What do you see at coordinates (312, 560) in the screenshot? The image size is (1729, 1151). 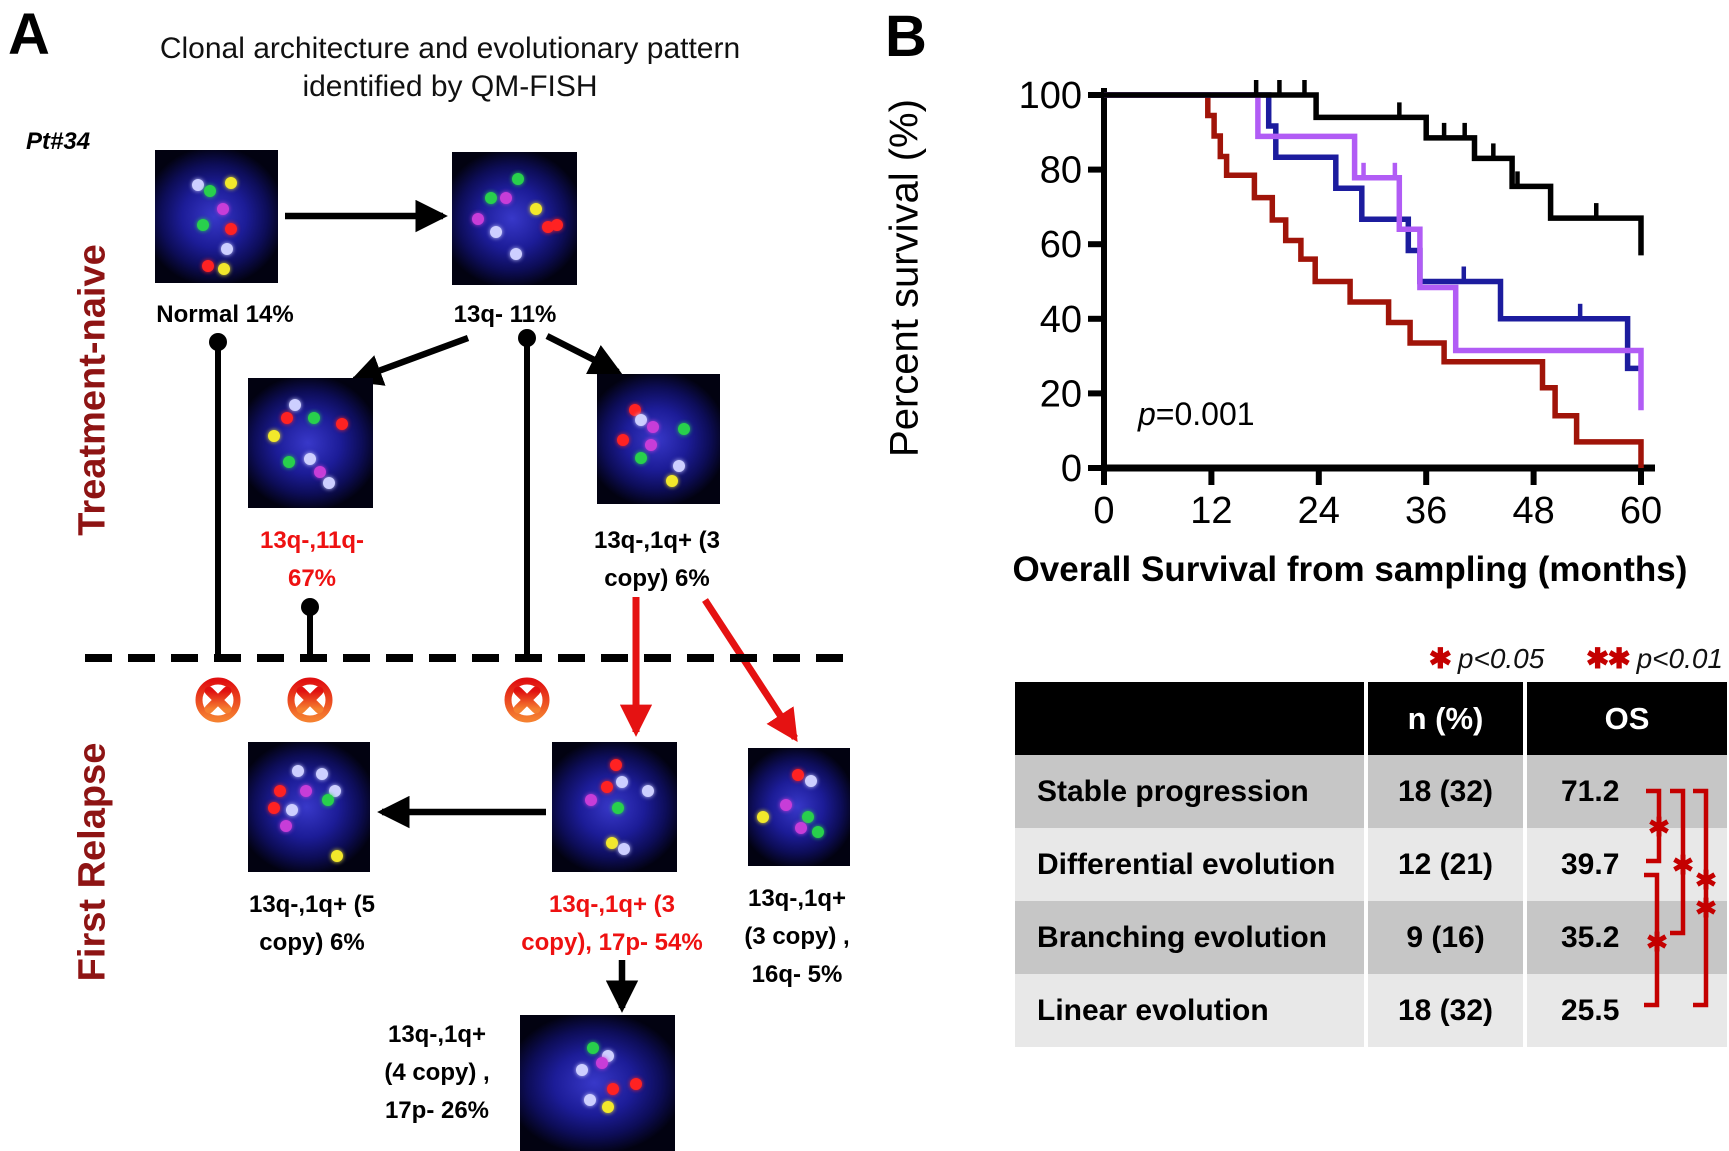 I see `clone-label-13q-11q: 13q-,11q- 67%` at bounding box center [312, 560].